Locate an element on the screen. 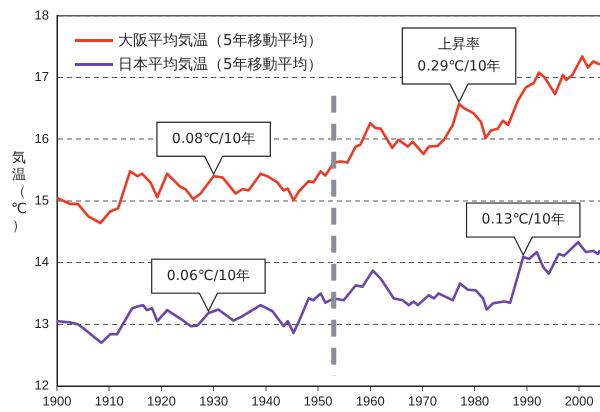 Image resolution: width=600 pixels, height=412 pixels. annotation: 0.06℃/10年 is located at coordinates (208, 276).